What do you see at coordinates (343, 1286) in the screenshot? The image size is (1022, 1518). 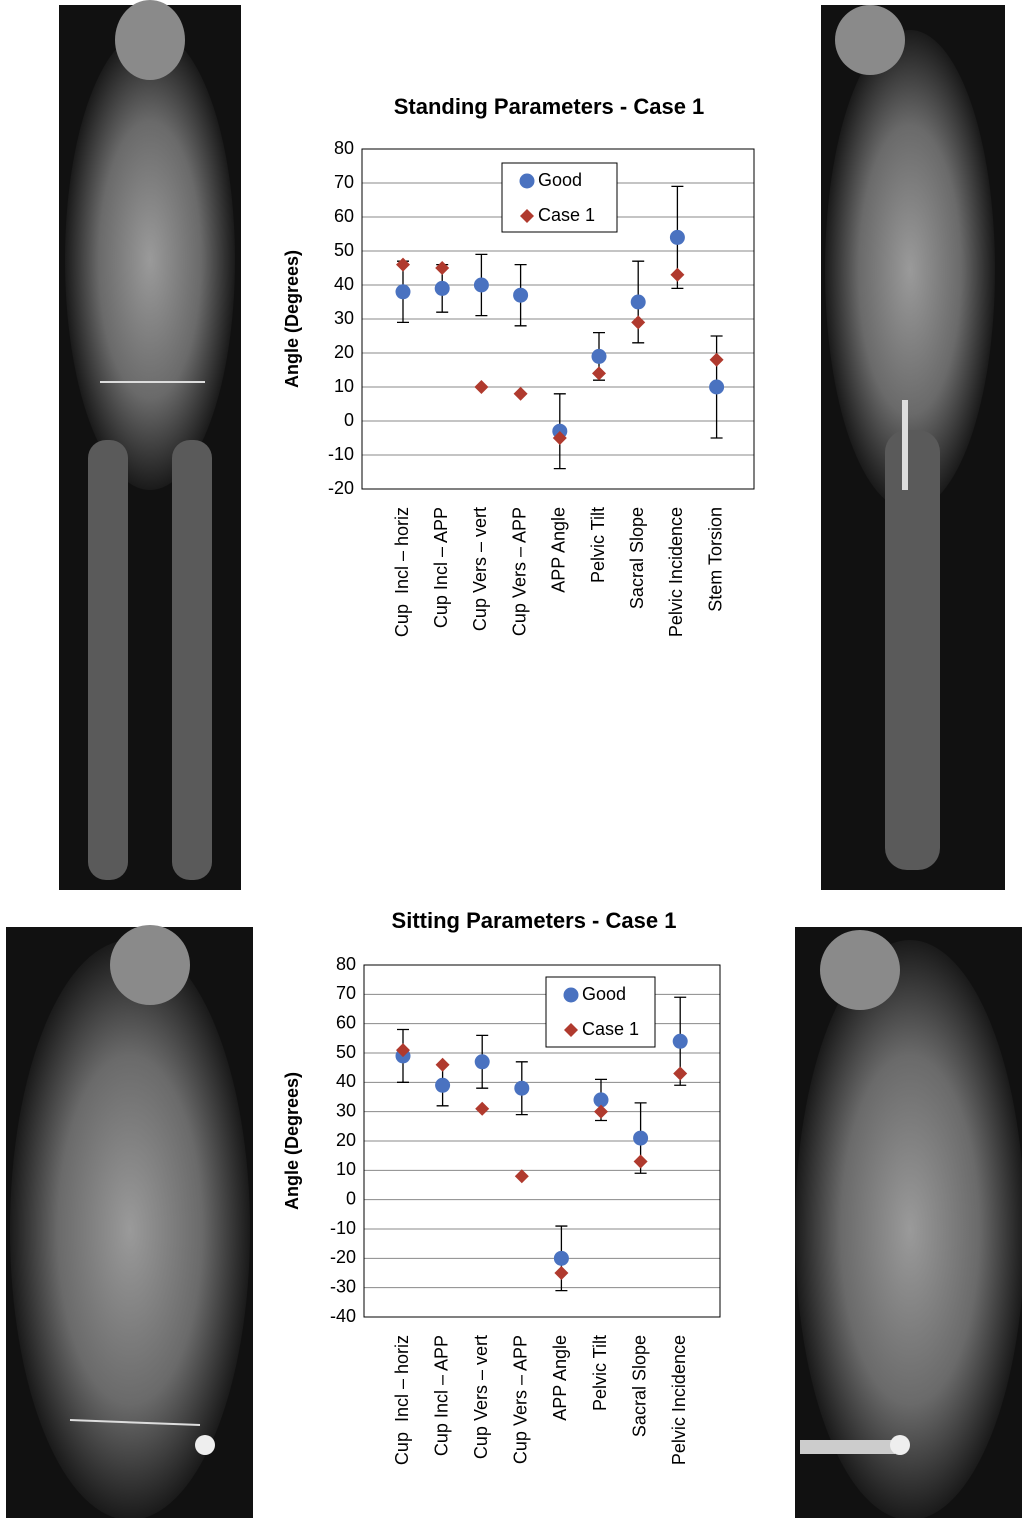 I see `y-tick-label: -30` at bounding box center [343, 1286].